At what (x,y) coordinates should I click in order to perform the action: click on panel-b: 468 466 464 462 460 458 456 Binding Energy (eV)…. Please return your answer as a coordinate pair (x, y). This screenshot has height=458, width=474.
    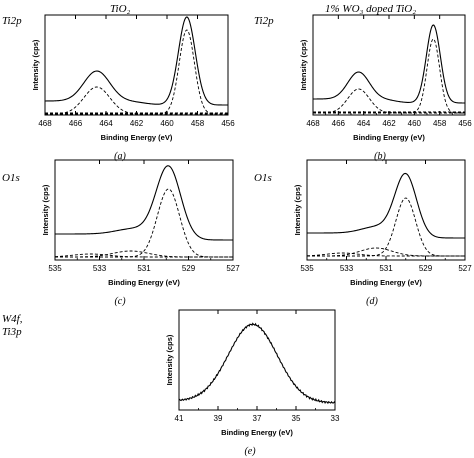
    Looking at the image, I should click on (385, 88).